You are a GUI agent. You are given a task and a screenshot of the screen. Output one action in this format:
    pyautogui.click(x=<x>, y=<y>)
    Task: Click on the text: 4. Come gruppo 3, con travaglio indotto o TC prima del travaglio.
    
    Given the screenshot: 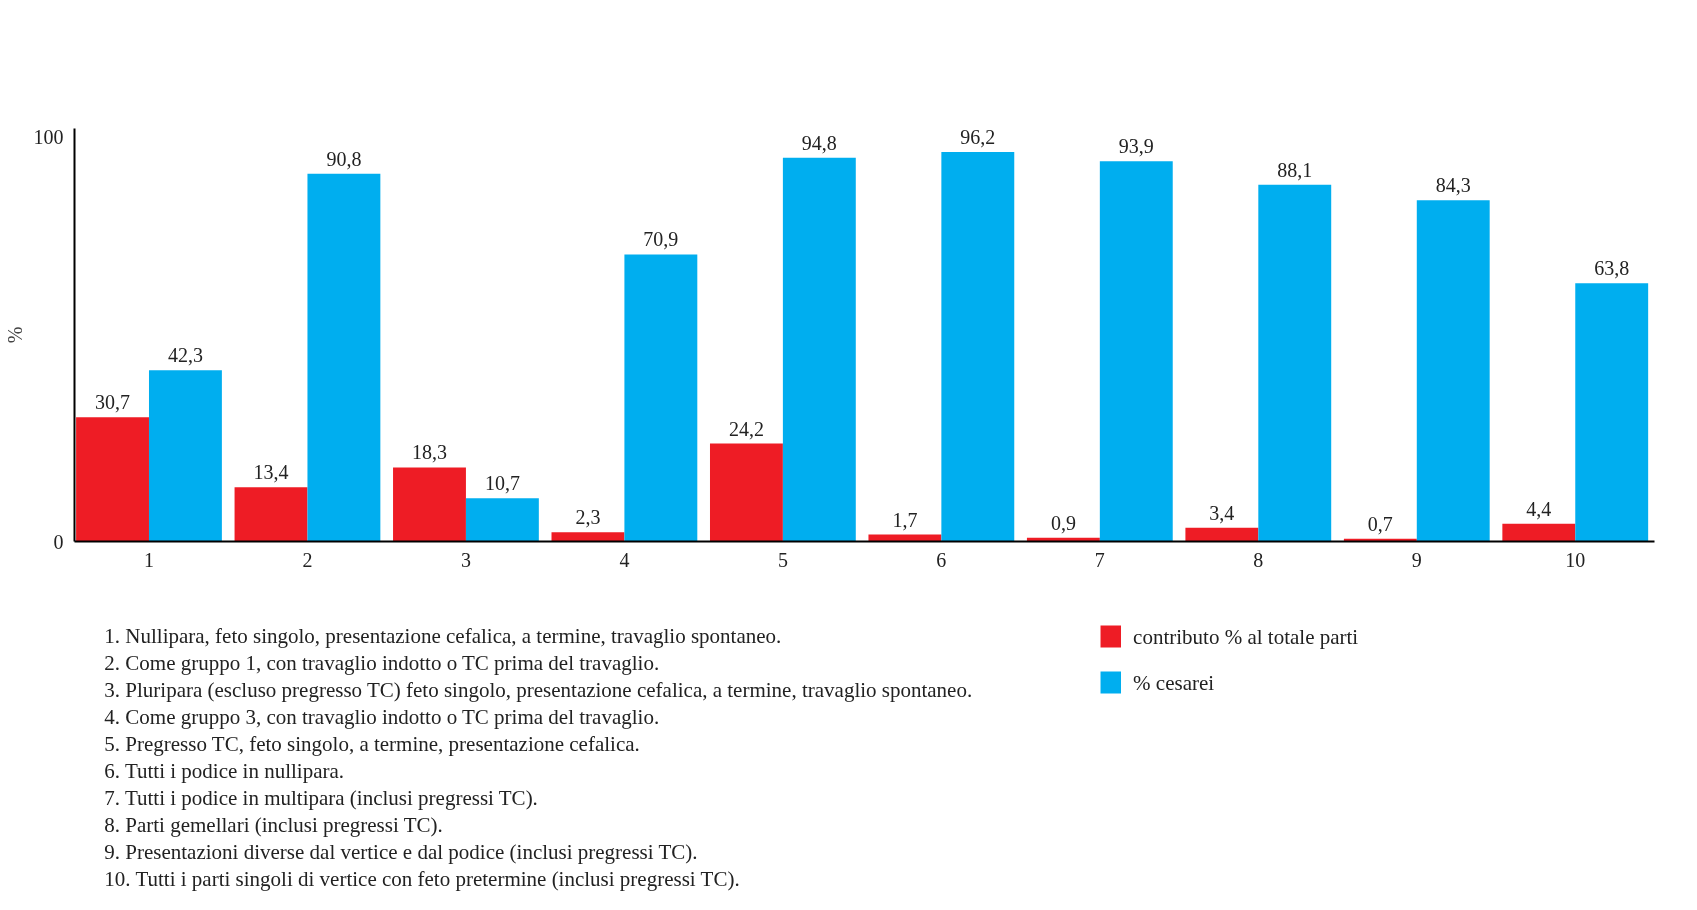 What is the action you would take?
    pyautogui.click(x=382, y=716)
    